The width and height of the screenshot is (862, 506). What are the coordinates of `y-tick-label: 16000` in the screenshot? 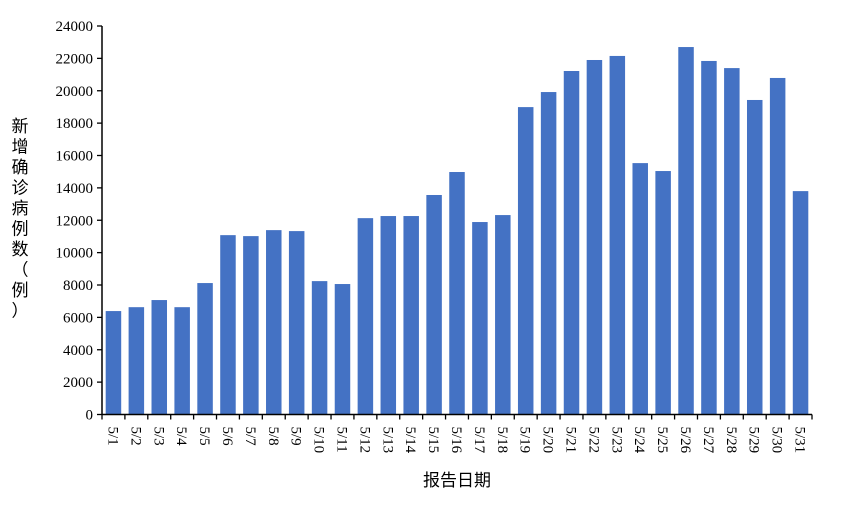 It's located at (75, 157).